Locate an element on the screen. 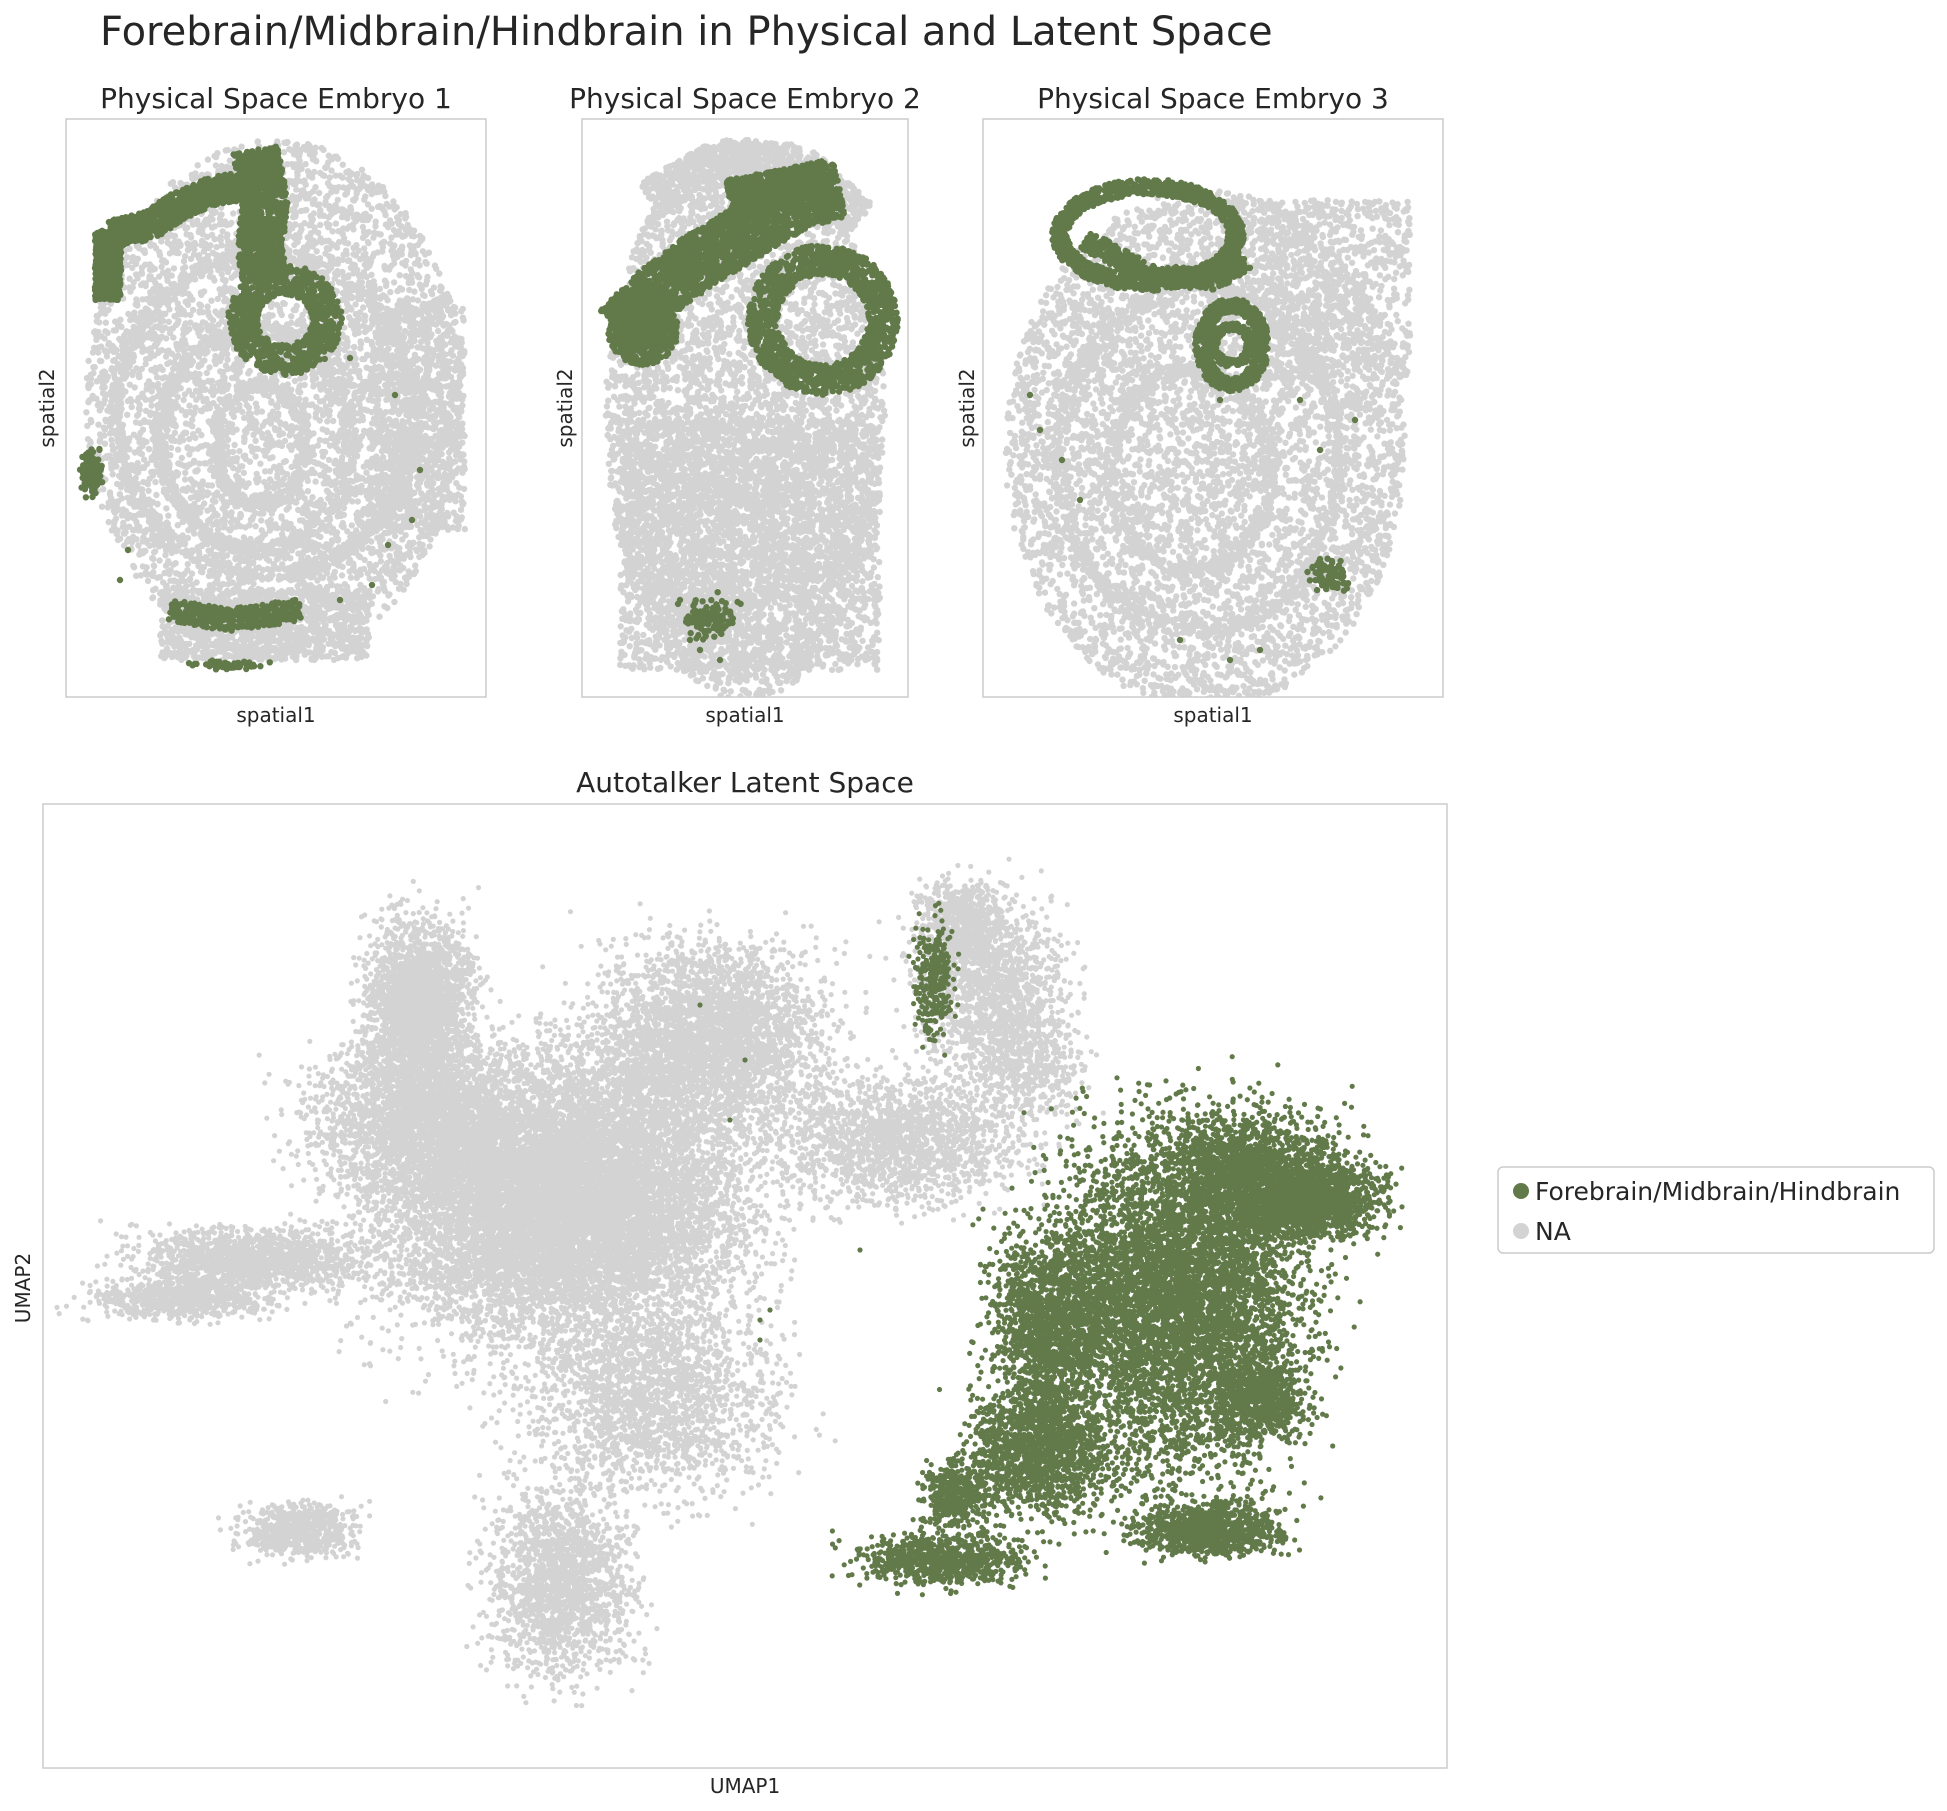 This screenshot has width=1947, height=1811. legend-label-forebrain: Forebrain/Midbrain/Hindbrain is located at coordinates (1717, 1191).